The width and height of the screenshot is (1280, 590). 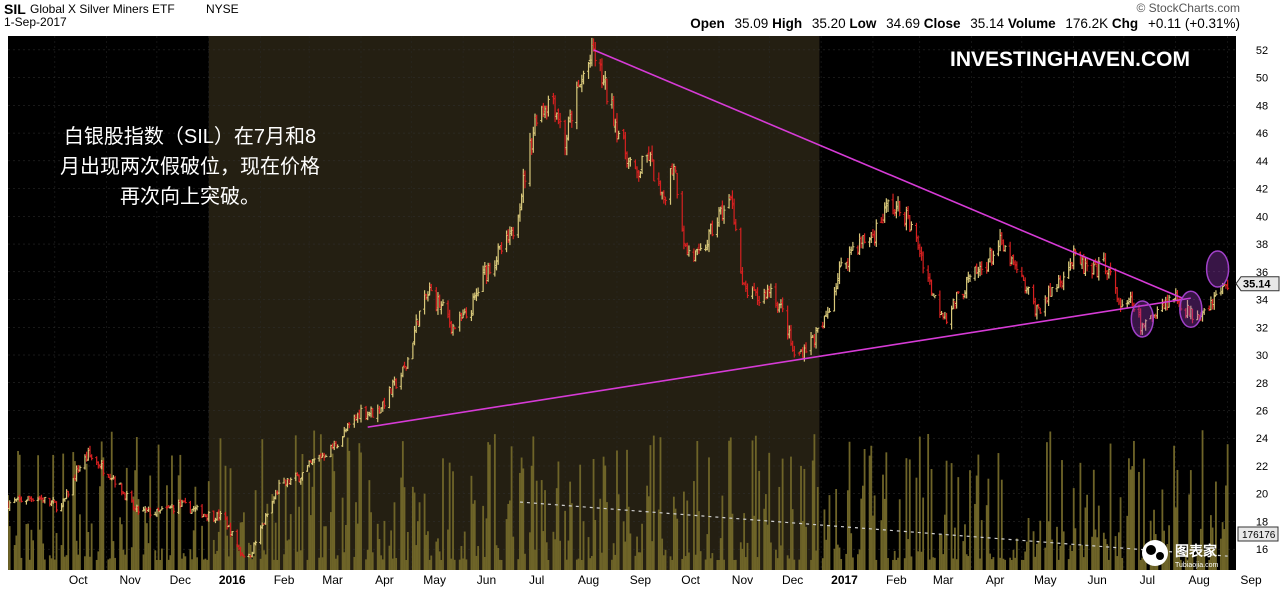 I want to click on price-tick-28: 28, so click(x=1262, y=384).